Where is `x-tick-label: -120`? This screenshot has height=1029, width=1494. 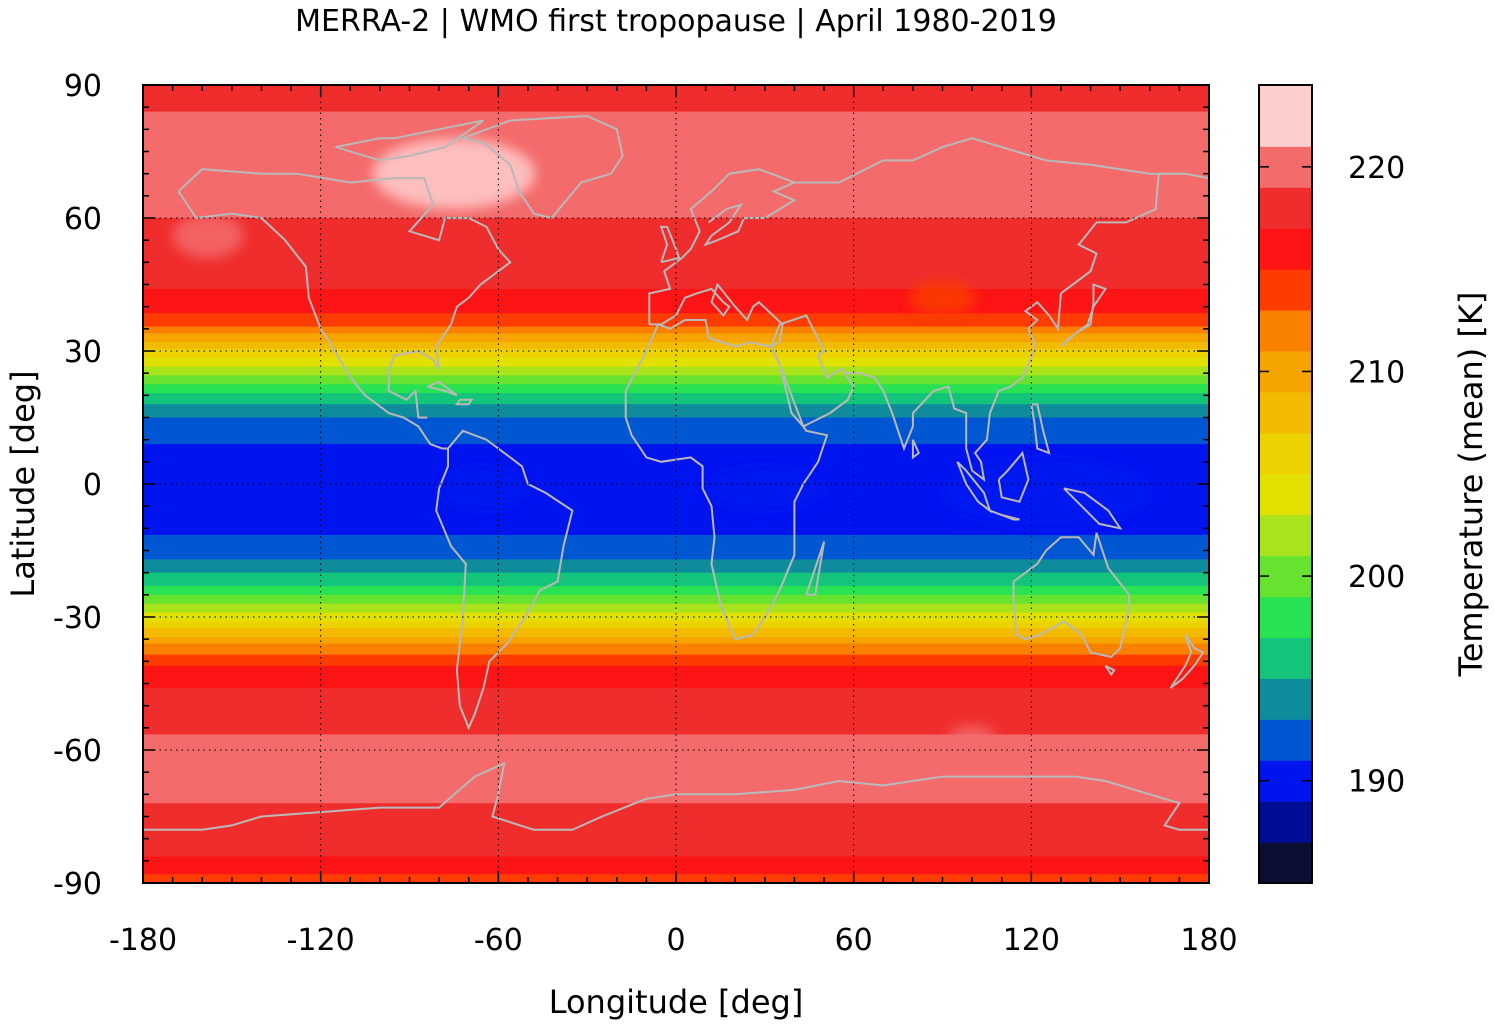
x-tick-label: -120 is located at coordinates (321, 940).